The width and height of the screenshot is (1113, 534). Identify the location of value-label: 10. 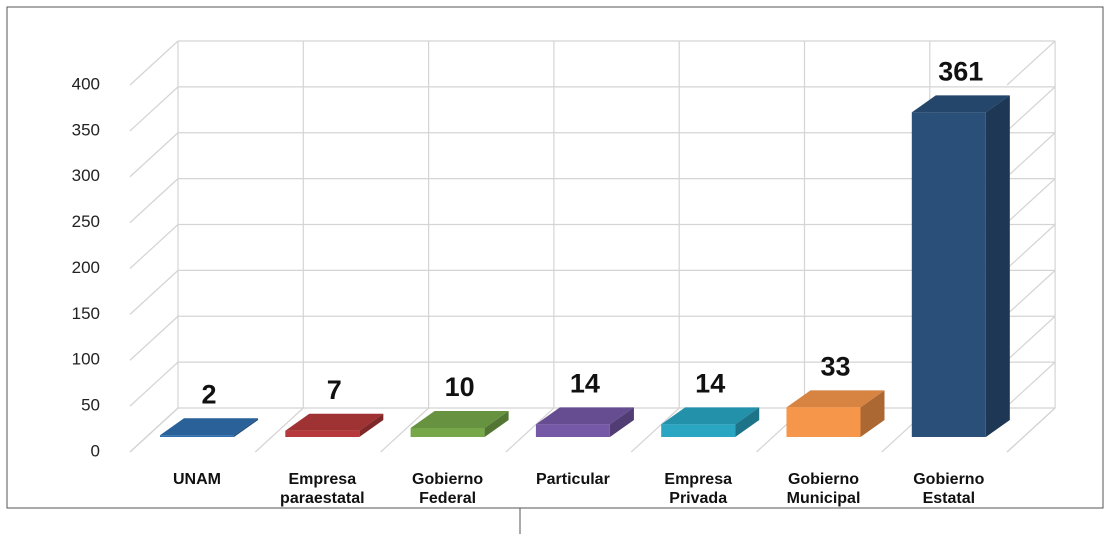
(460, 387).